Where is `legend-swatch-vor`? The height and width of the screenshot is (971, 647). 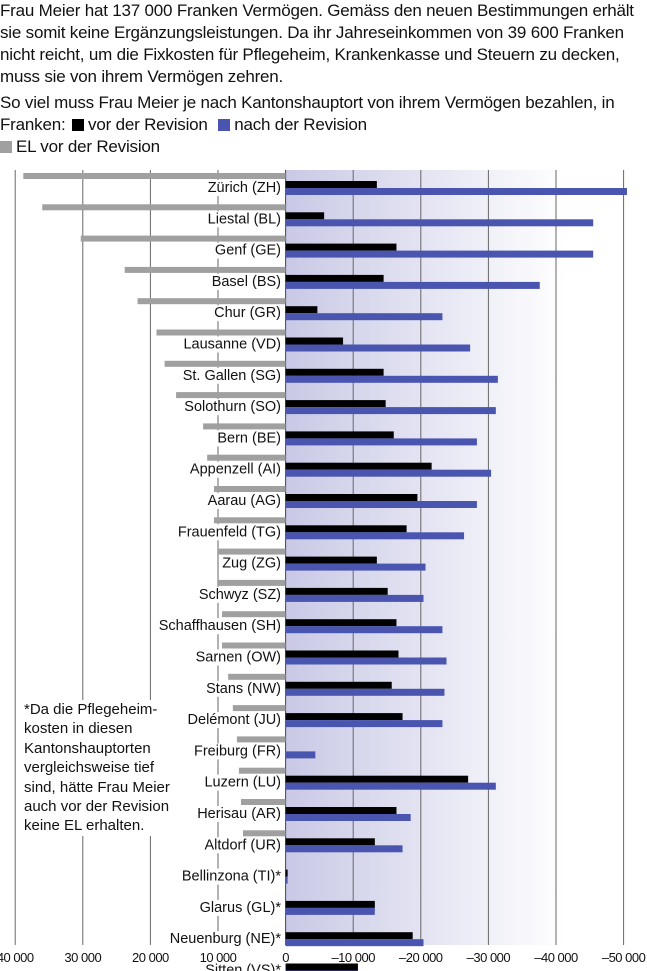
legend-swatch-vor is located at coordinates (78, 125).